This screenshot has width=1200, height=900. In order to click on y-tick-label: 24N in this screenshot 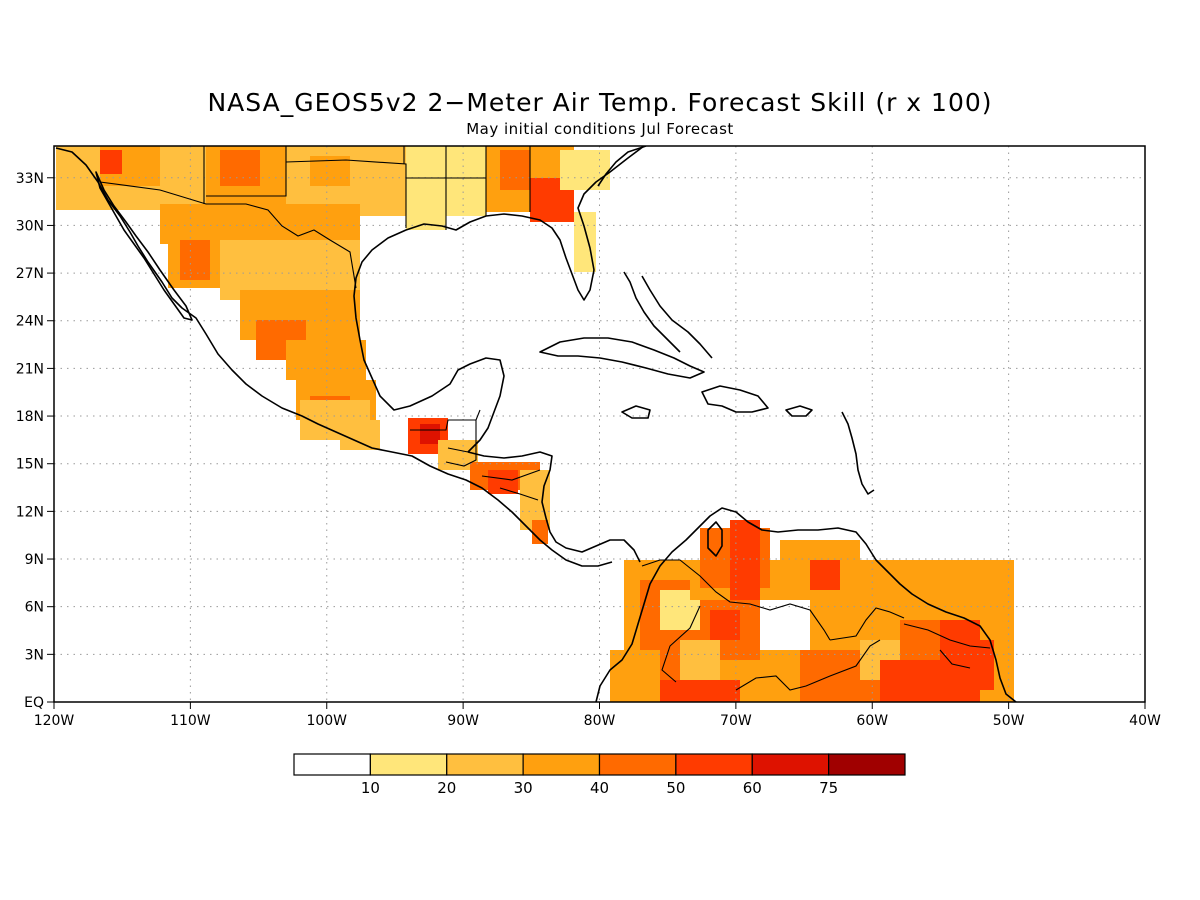, I will do `click(30, 322)`.